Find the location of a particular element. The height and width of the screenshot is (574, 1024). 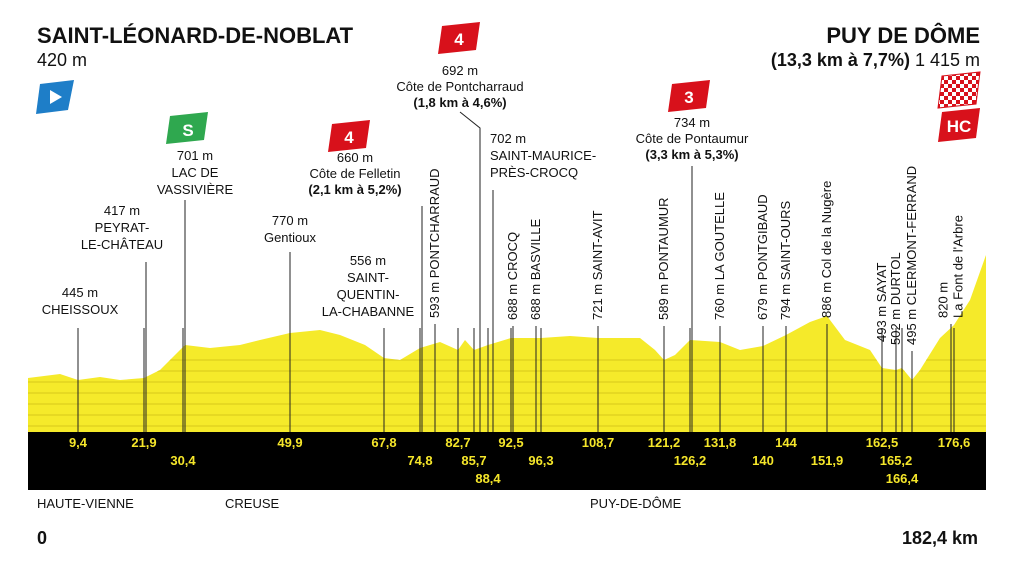

place-vertical: La Font de l'Arbre is located at coordinates (958, 266).